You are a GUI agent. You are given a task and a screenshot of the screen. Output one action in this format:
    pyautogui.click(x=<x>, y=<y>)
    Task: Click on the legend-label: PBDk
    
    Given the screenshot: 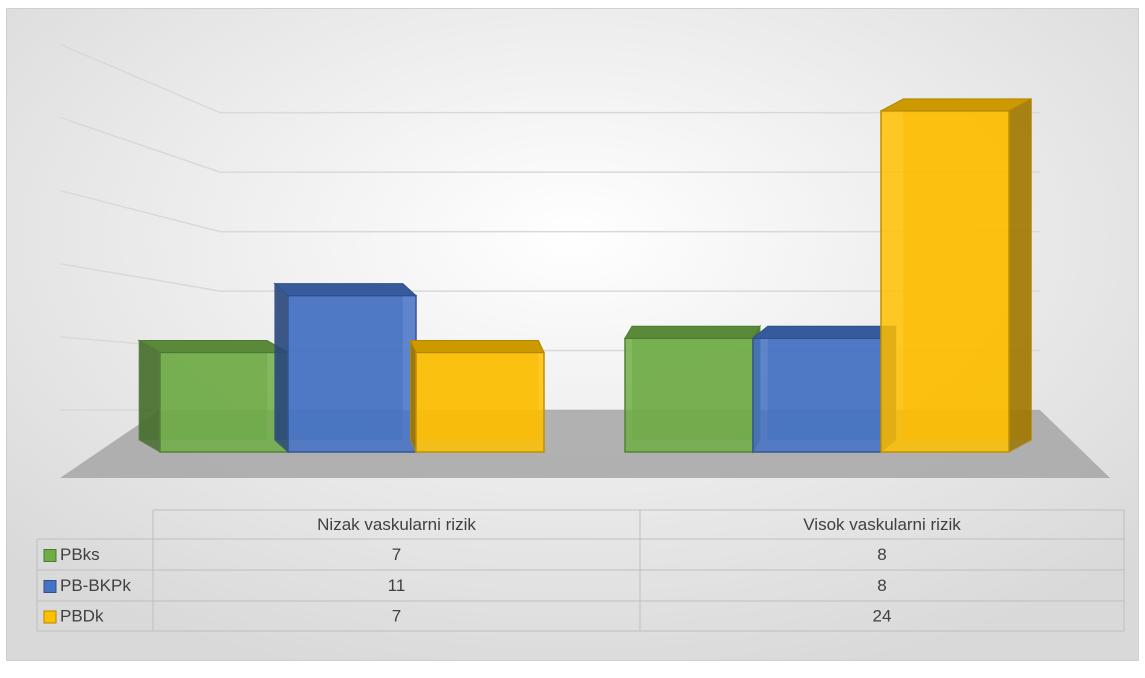 What is the action you would take?
    pyautogui.click(x=82, y=615)
    